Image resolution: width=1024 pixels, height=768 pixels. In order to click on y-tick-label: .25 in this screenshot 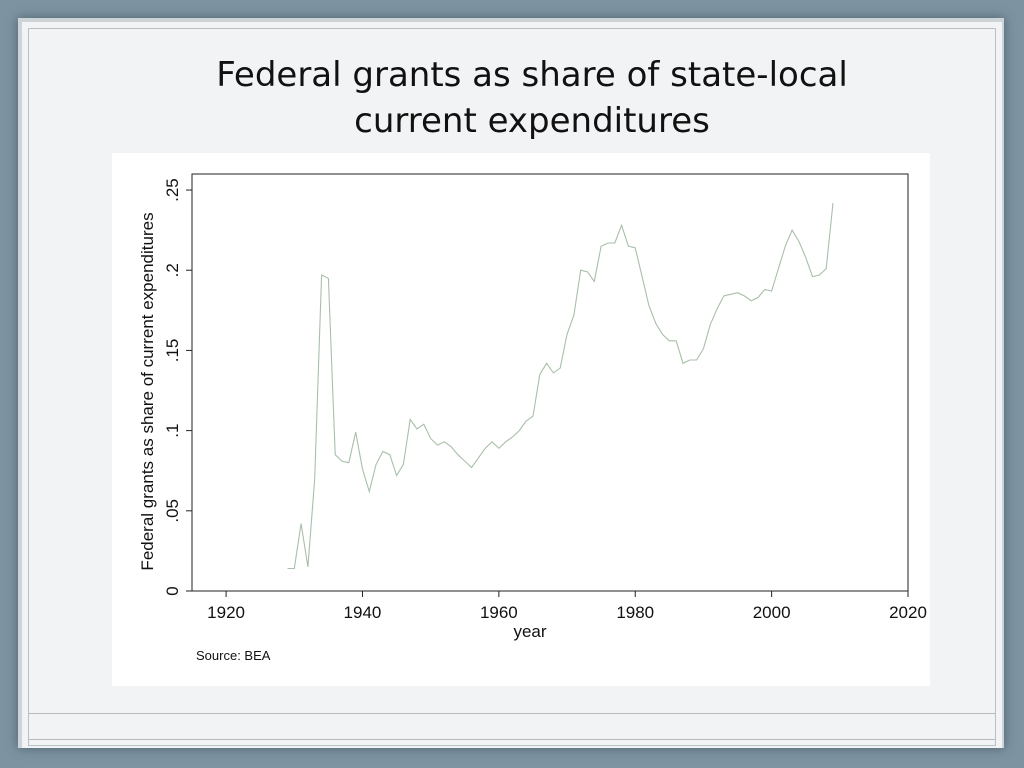, I will do `click(172, 190)`.